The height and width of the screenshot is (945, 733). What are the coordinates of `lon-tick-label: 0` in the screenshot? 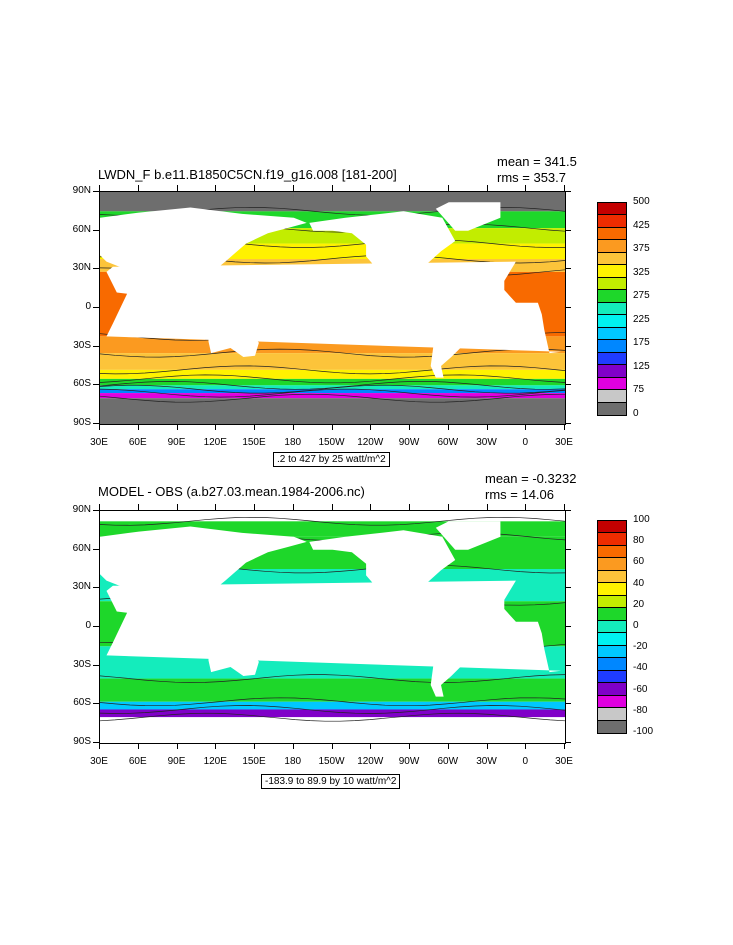 It's located at (525, 761).